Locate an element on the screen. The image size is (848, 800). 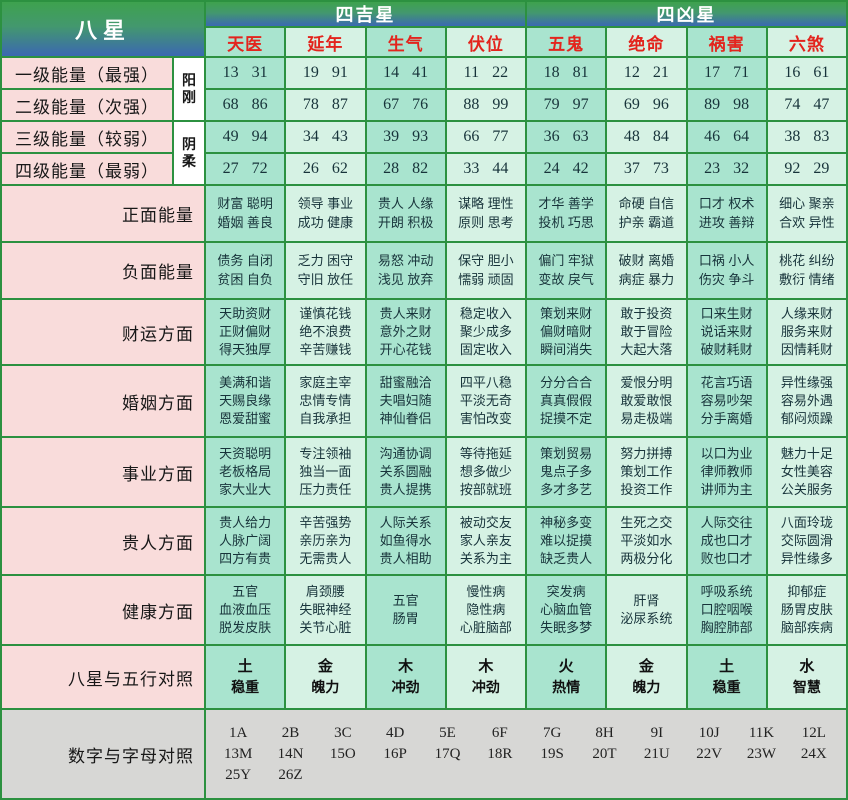
energy-value-cell: 17 71 is located at coordinates (726, 73).